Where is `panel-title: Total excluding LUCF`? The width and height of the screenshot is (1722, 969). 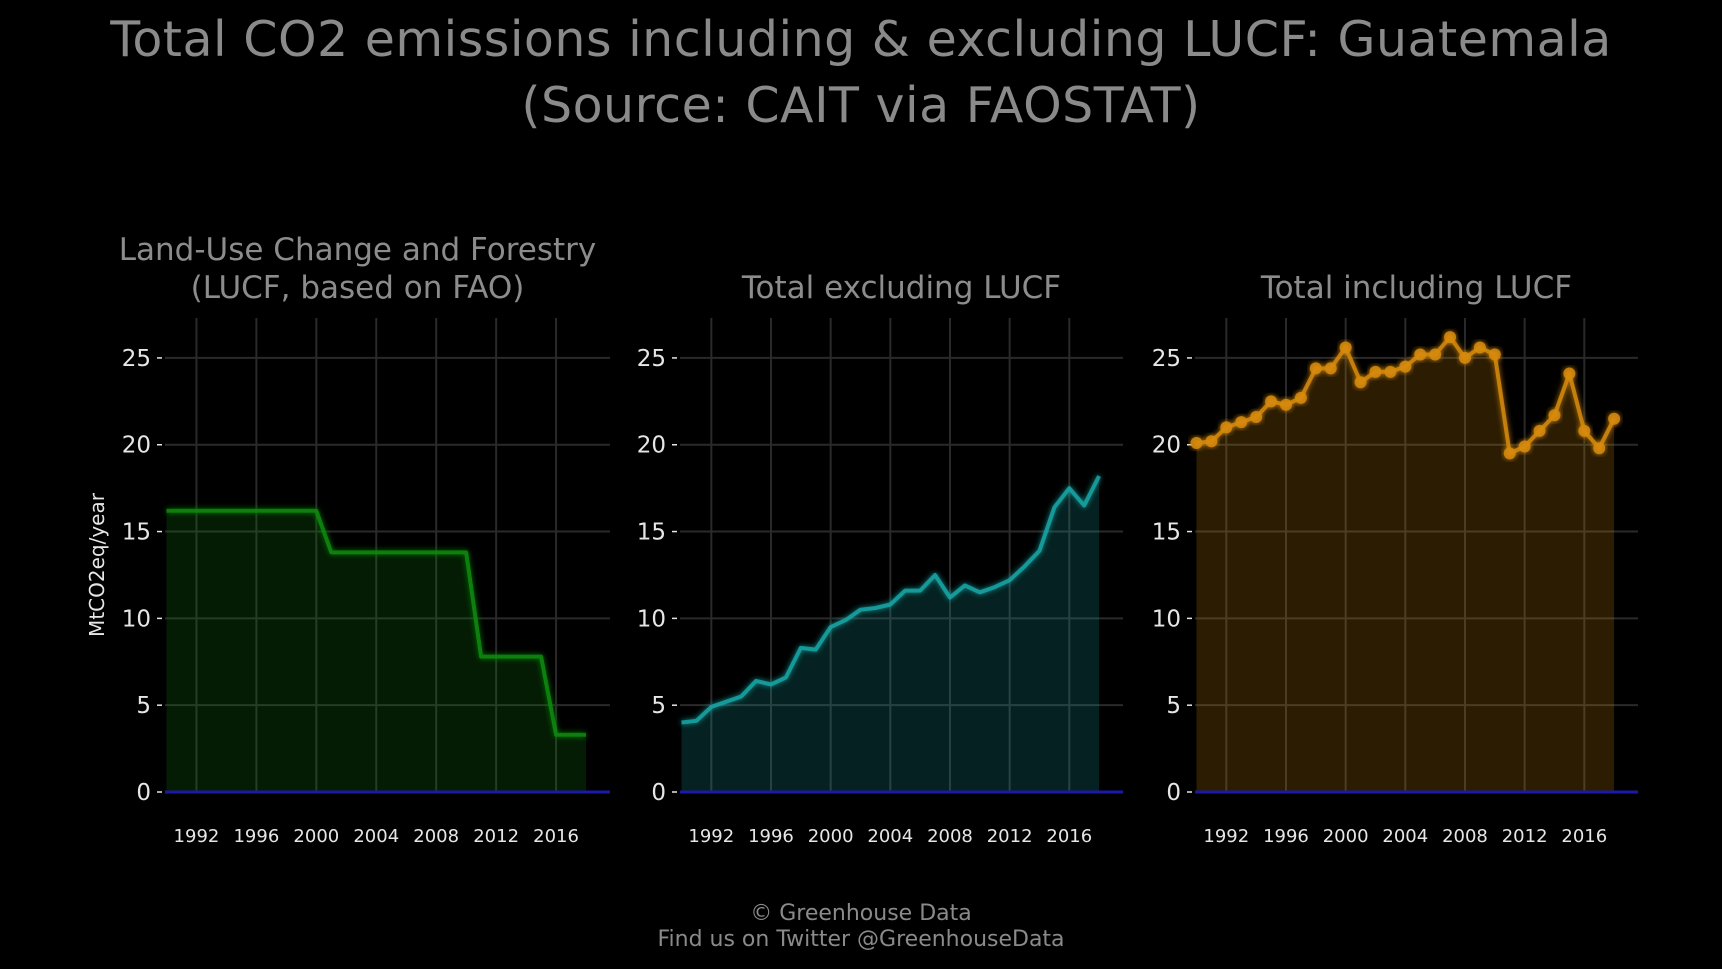 panel-title: Total excluding LUCF is located at coordinates (901, 288).